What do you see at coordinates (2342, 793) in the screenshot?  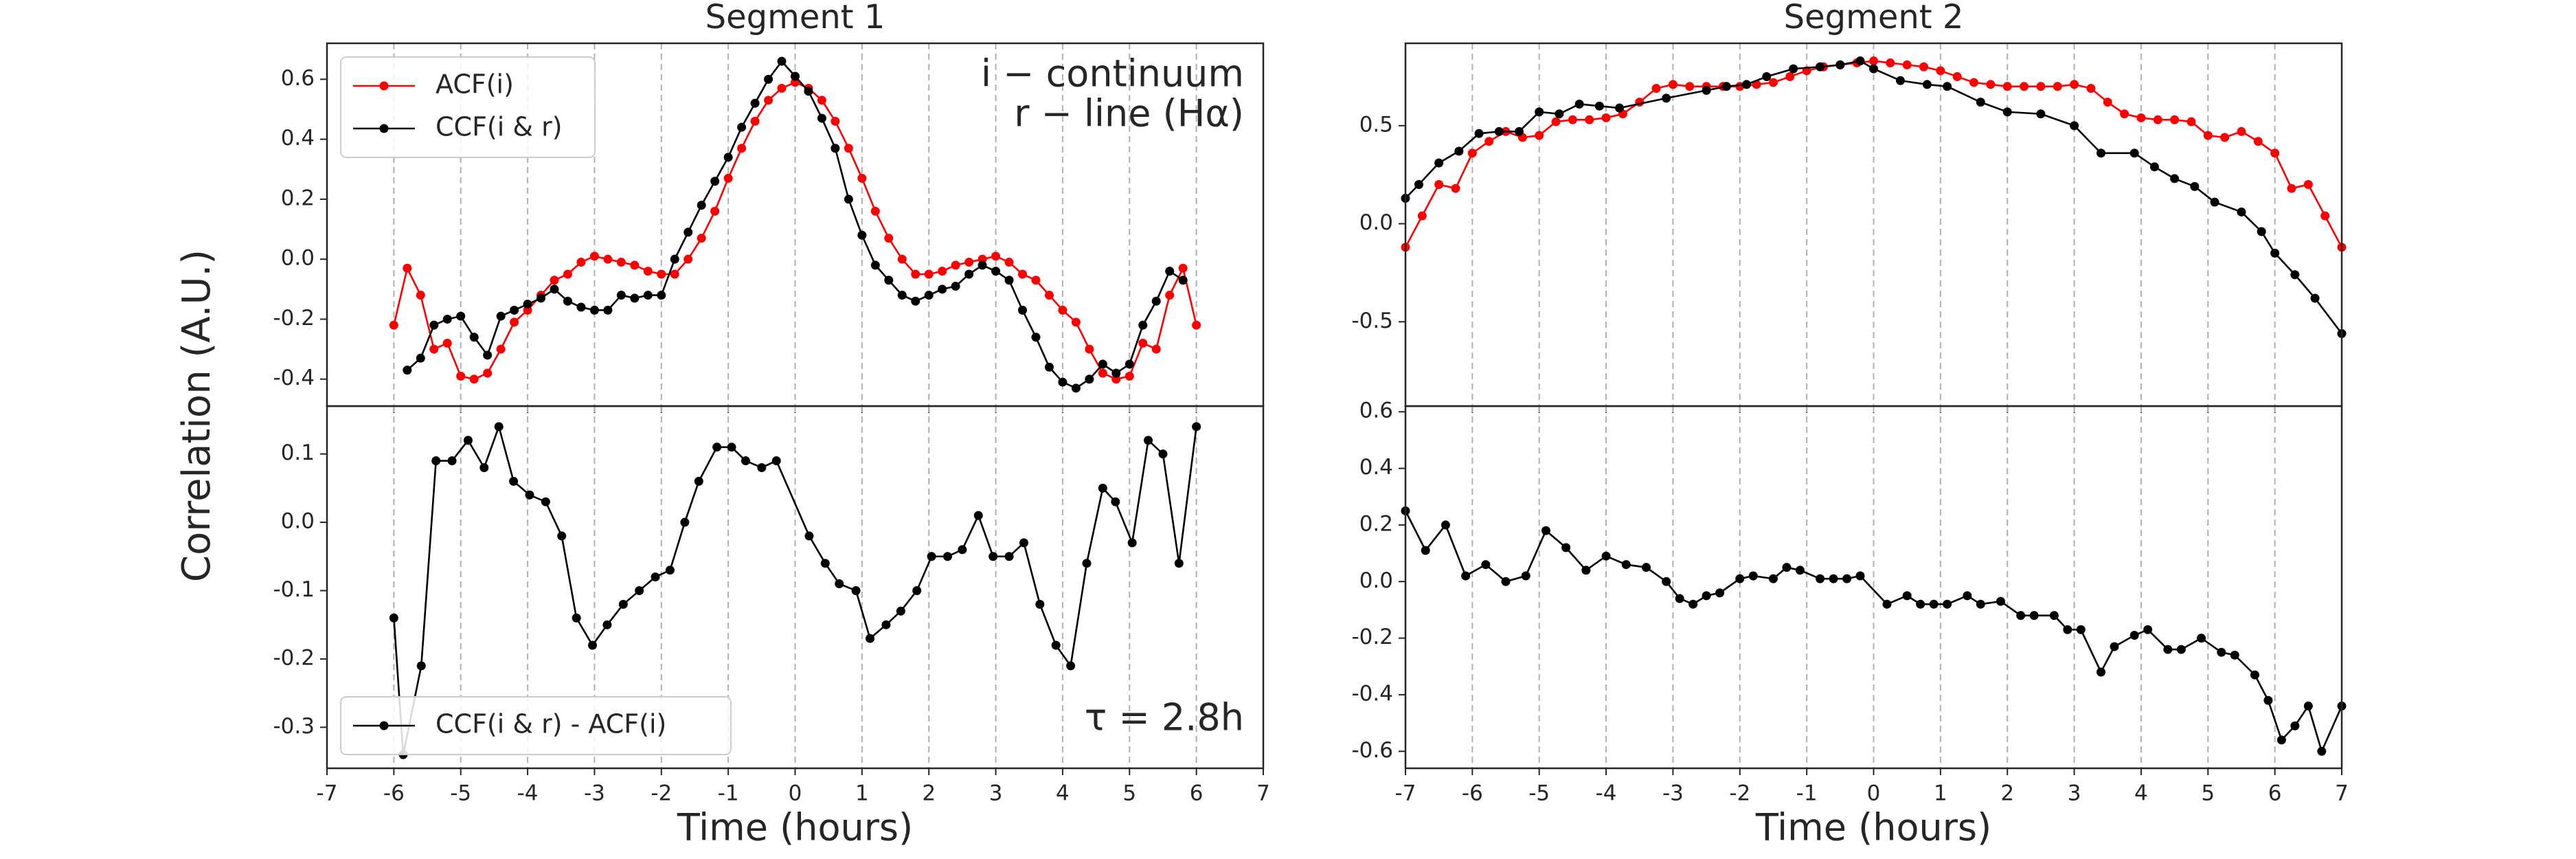 I see `x-tick-label: 7` at bounding box center [2342, 793].